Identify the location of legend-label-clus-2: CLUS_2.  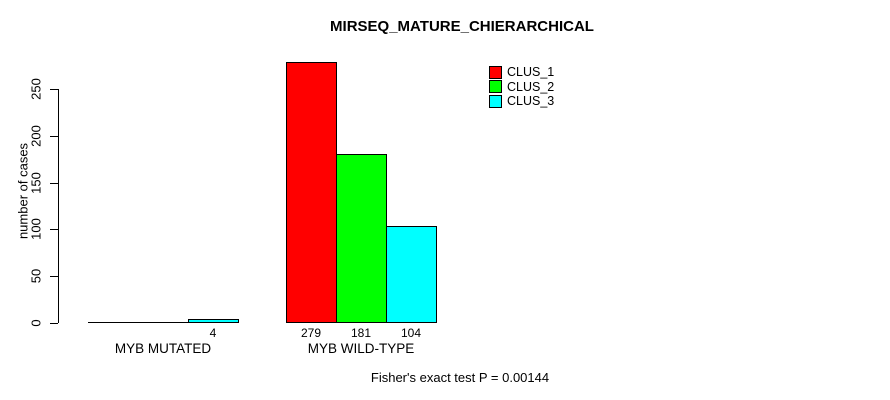
(531, 86).